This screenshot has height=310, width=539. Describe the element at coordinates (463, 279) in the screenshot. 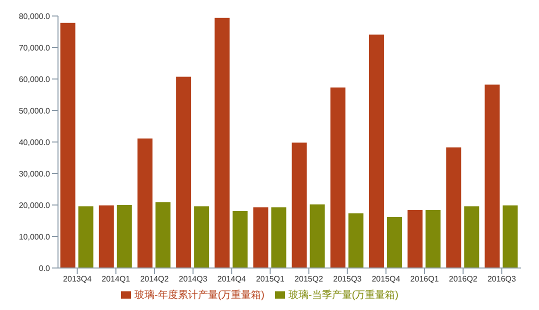

I see `x-tick-label: 2016Q2` at that location.